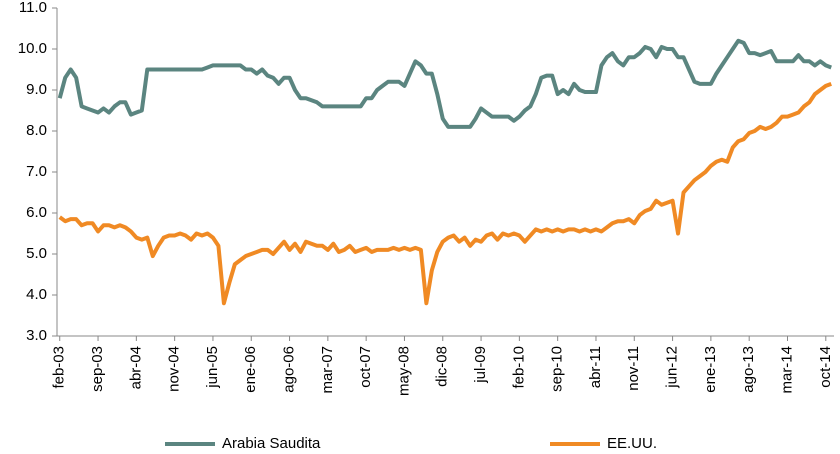 The width and height of the screenshot is (840, 454). What do you see at coordinates (250, 369) in the screenshot?
I see `x-tick-label: ene-06` at bounding box center [250, 369].